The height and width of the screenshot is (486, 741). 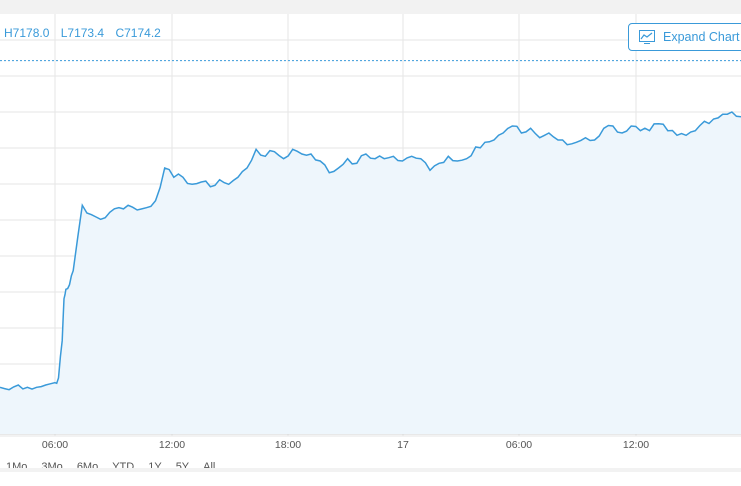 What do you see at coordinates (403, 445) in the screenshot?
I see `x-tick-label: 17` at bounding box center [403, 445].